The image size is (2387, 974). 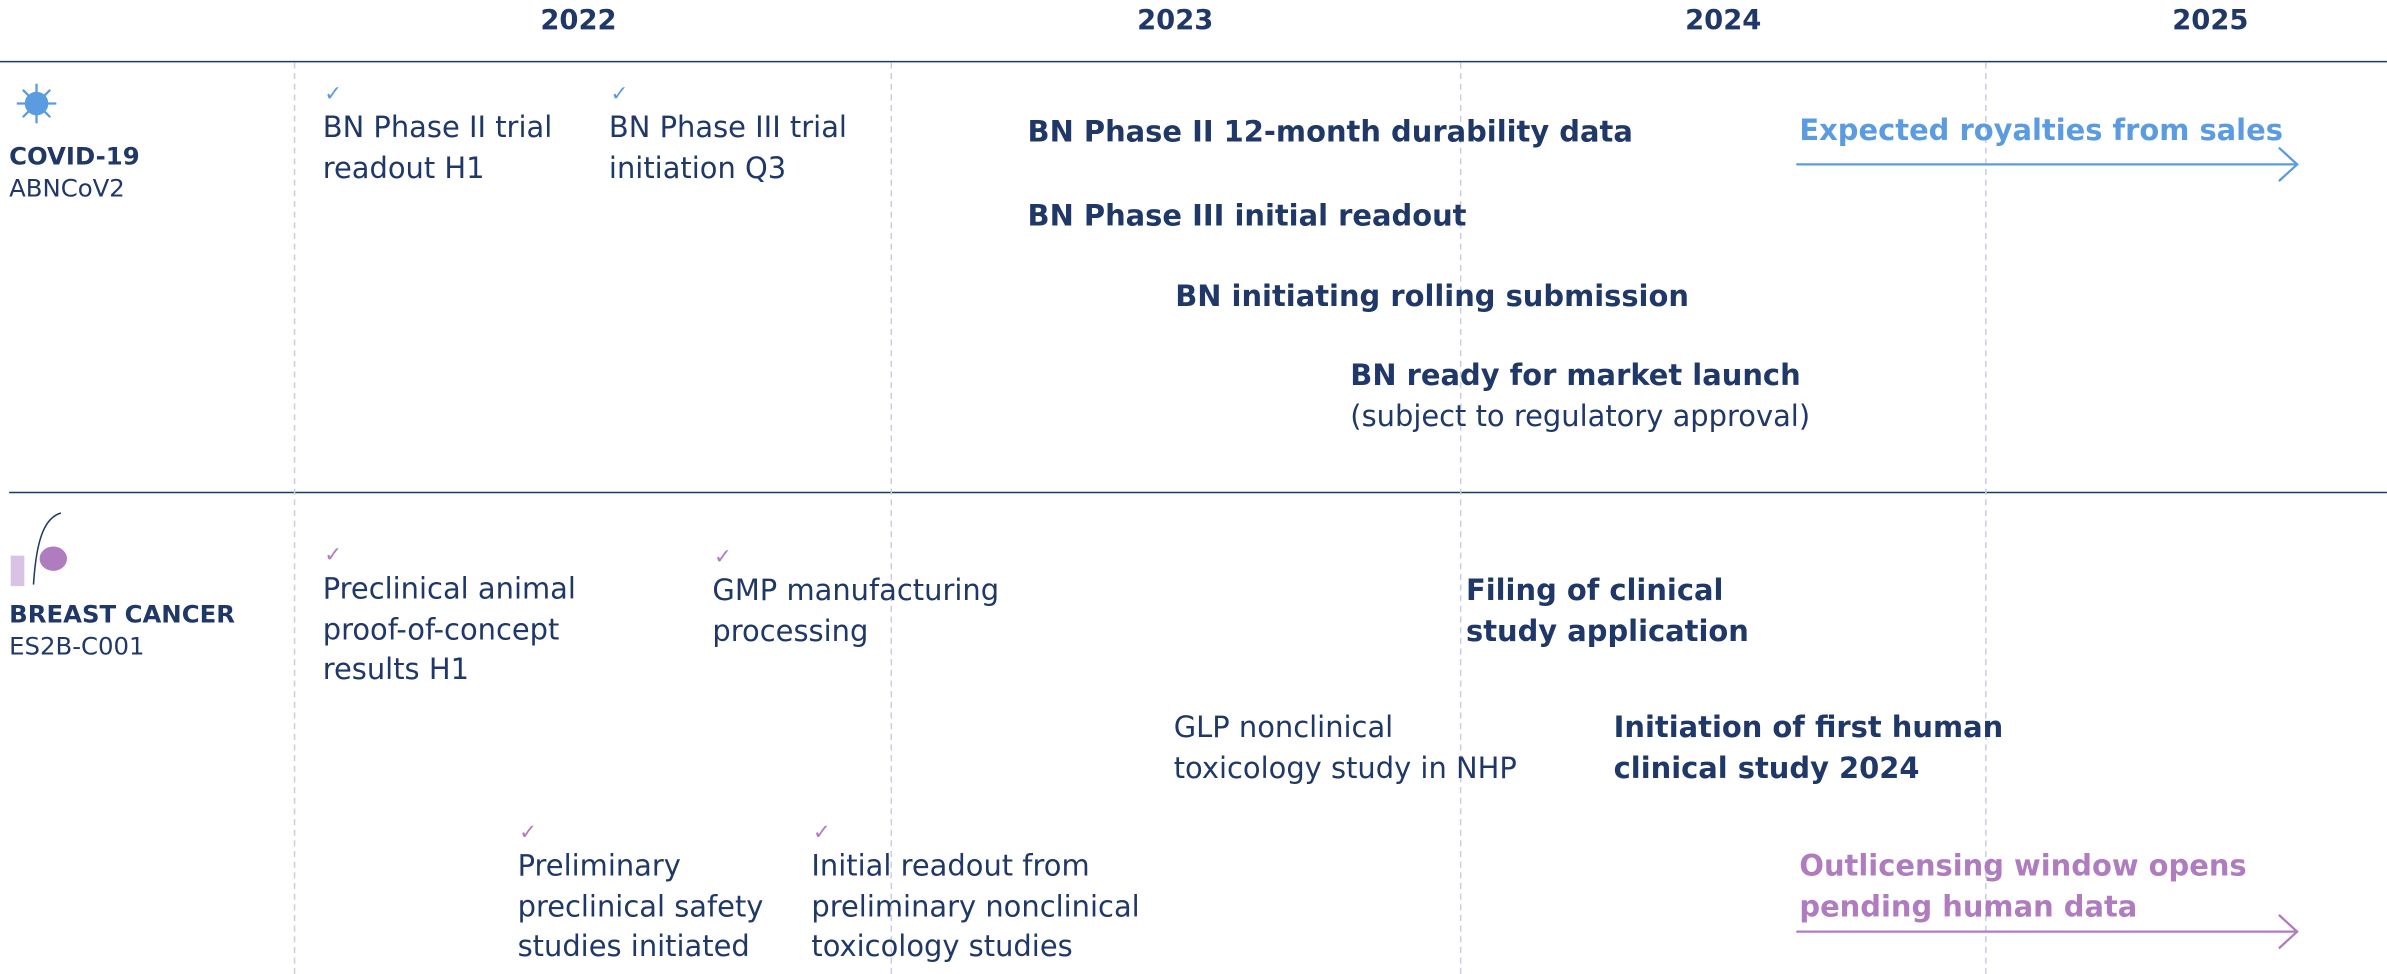 I want to click on milestone-text: initiation Q3, so click(x=697, y=168).